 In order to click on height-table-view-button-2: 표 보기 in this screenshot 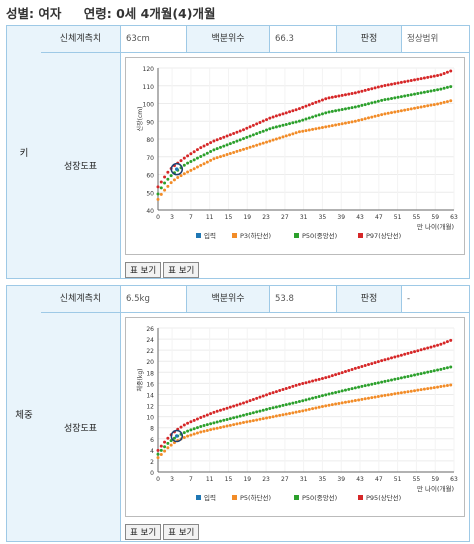, I will do `click(181, 270)`.